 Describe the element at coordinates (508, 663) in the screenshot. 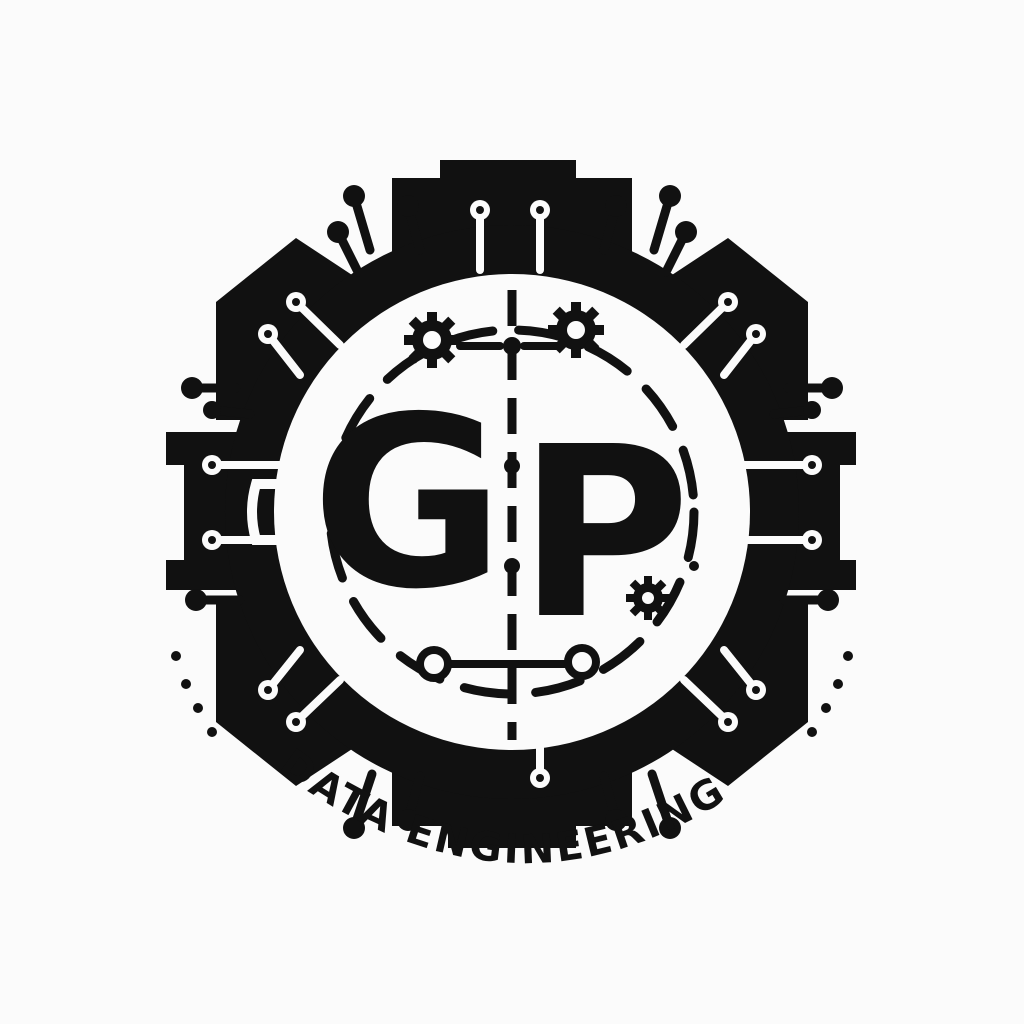

I see `bottom-connector` at that location.